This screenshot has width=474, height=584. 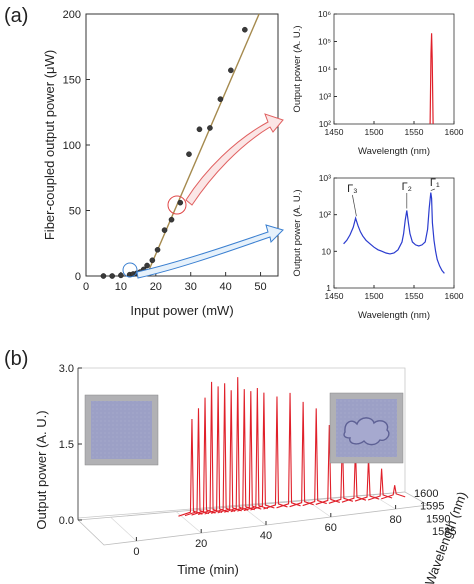 I want to click on mode-pointer, so click(x=432, y=189).